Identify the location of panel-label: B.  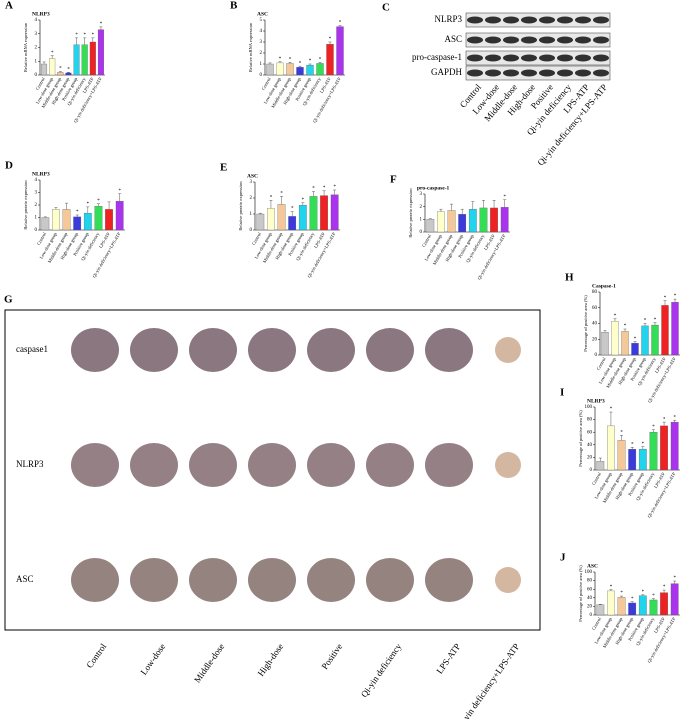
(234, 6).